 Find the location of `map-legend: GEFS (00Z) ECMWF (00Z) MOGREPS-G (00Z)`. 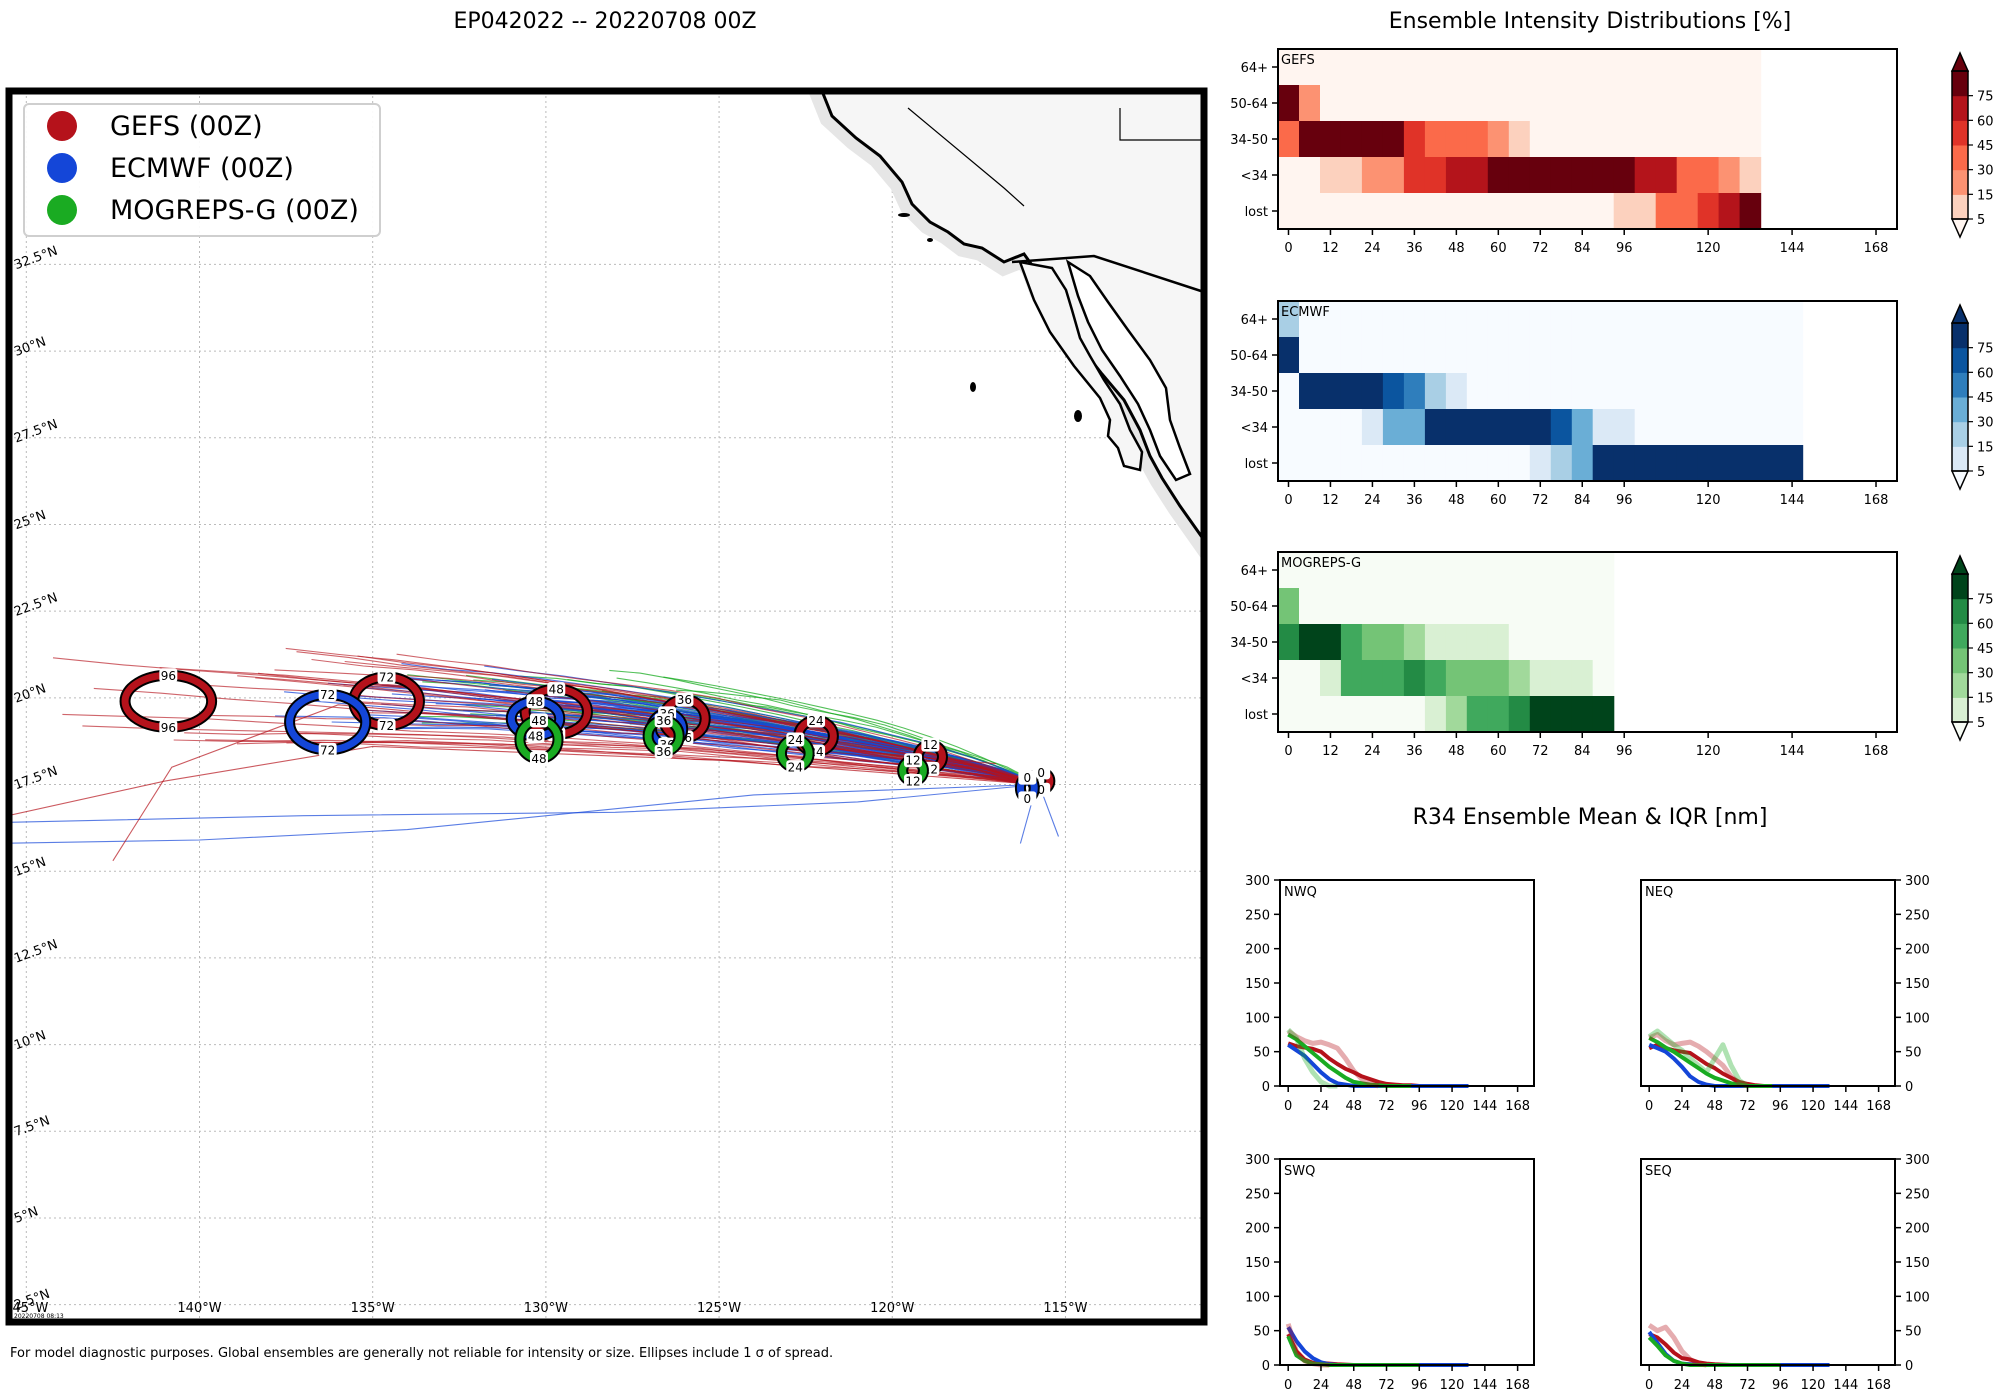

map-legend: GEFS (00Z) ECMWF (00Z) MOGREPS-G (00Z) is located at coordinates (202, 170).